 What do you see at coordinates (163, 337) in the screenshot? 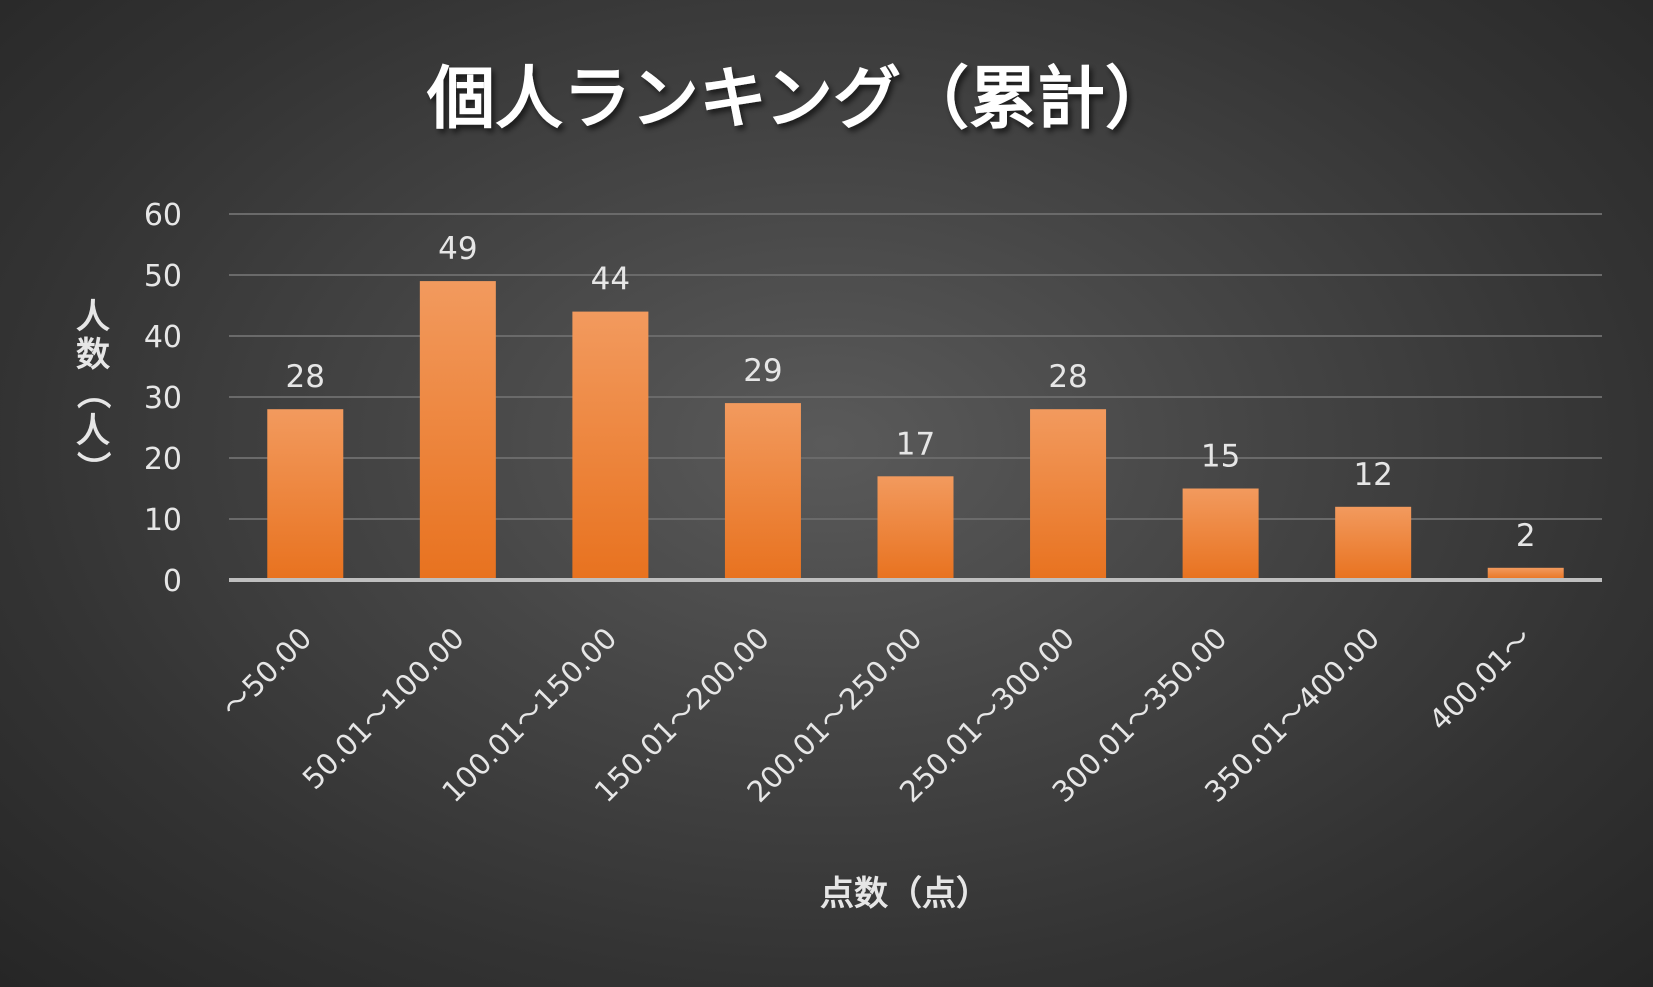
I see `y-tick-label: 40` at bounding box center [163, 337].